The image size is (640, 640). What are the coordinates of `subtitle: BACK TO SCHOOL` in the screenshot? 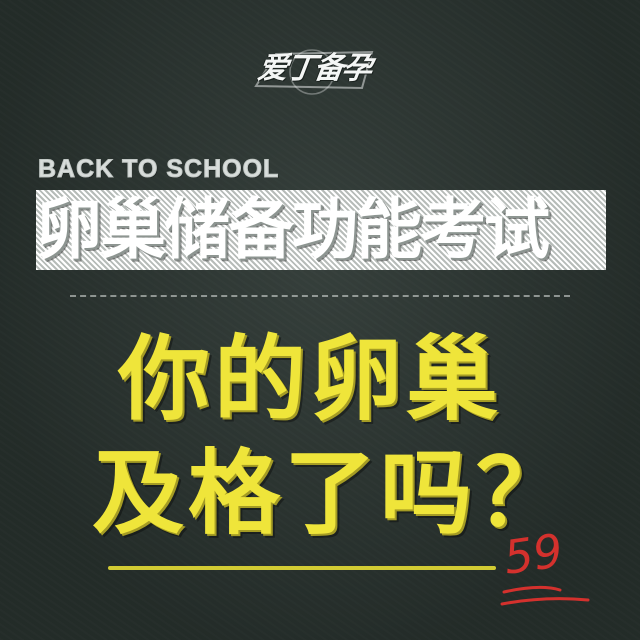 It's located at (158, 169).